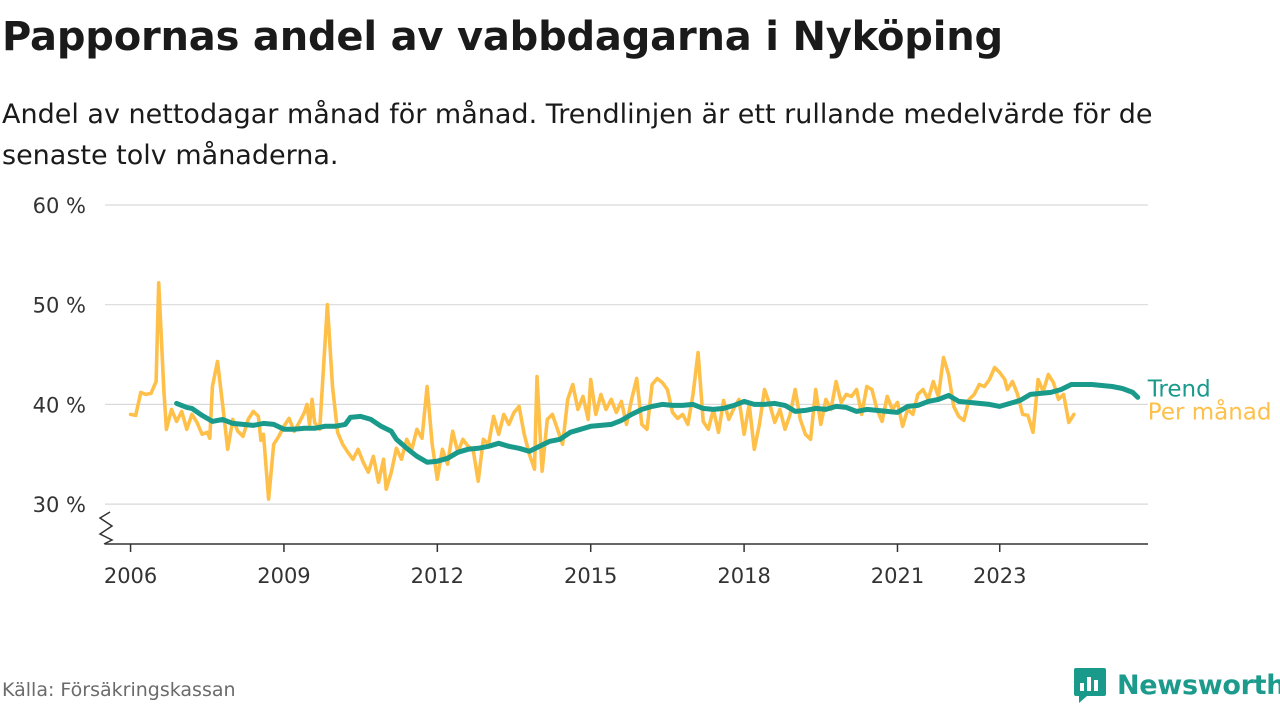 The width and height of the screenshot is (1280, 720). What do you see at coordinates (283, 576) in the screenshot?
I see `x-tick-label: 2009` at bounding box center [283, 576].